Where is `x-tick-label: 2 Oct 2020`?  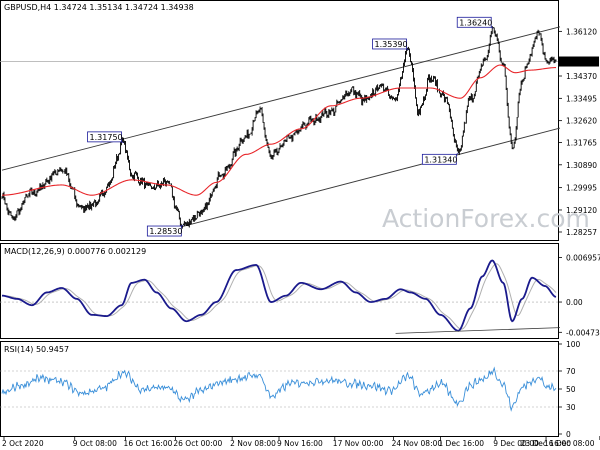 x-tick-label: 2 Oct 2020 is located at coordinates (23, 443).